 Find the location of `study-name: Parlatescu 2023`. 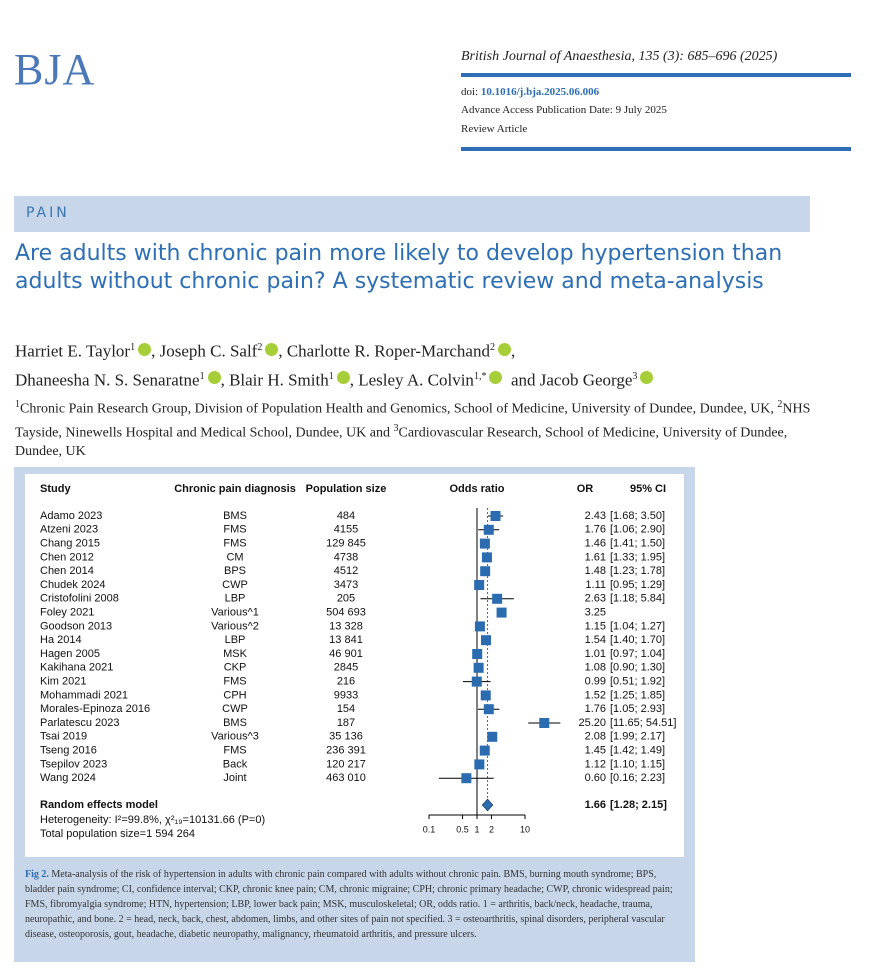

study-name: Parlatescu 2023 is located at coordinates (80, 723).